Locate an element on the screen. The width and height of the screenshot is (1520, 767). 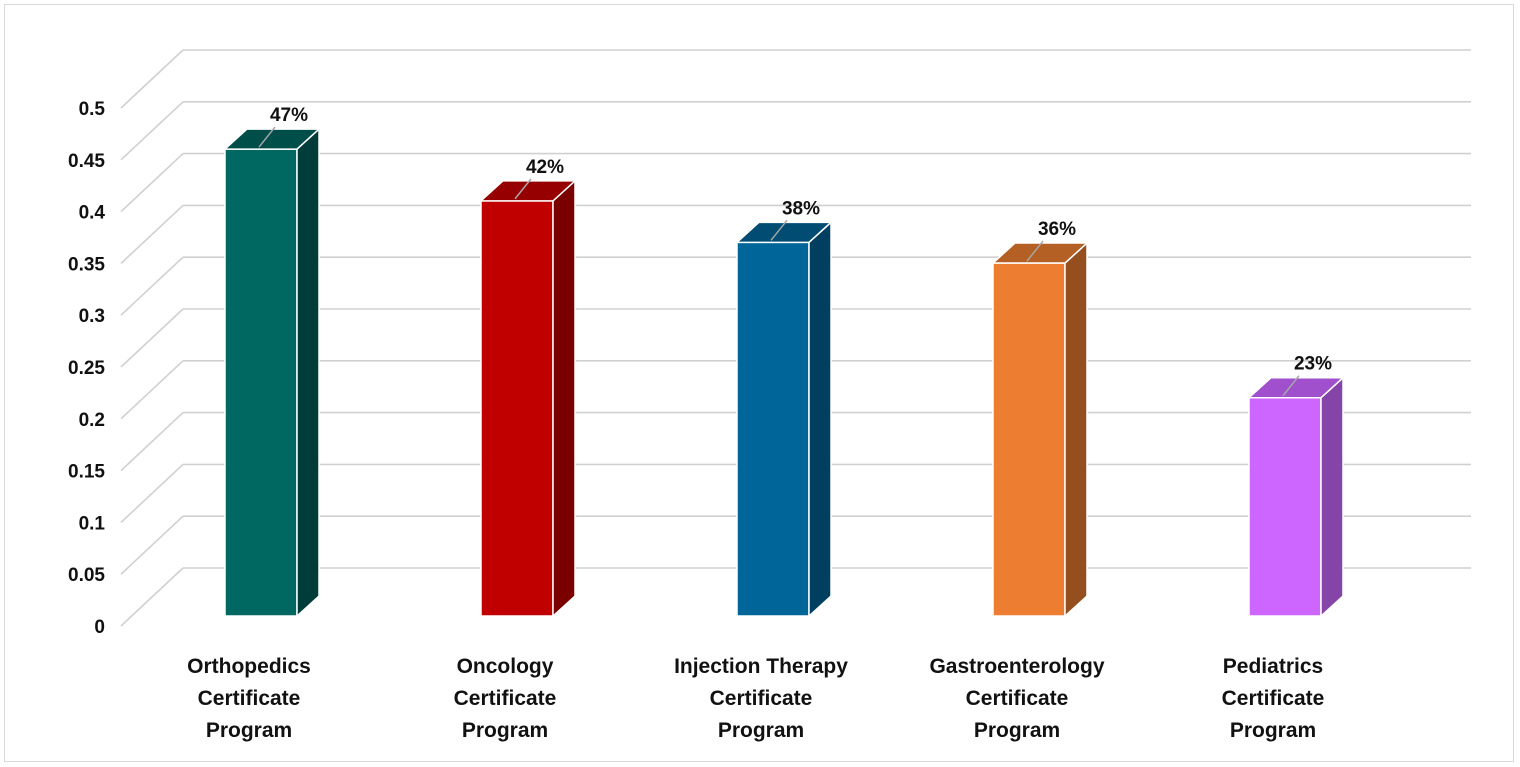
x-category-label: Orthopedics is located at coordinates (249, 666).